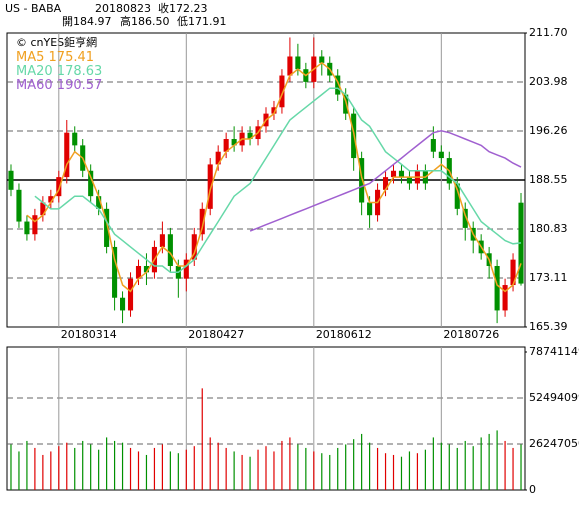 The width and height of the screenshot is (579, 506). What do you see at coordinates (87, 21) in the screenshot?
I see `header-open: 開184.97` at bounding box center [87, 21].